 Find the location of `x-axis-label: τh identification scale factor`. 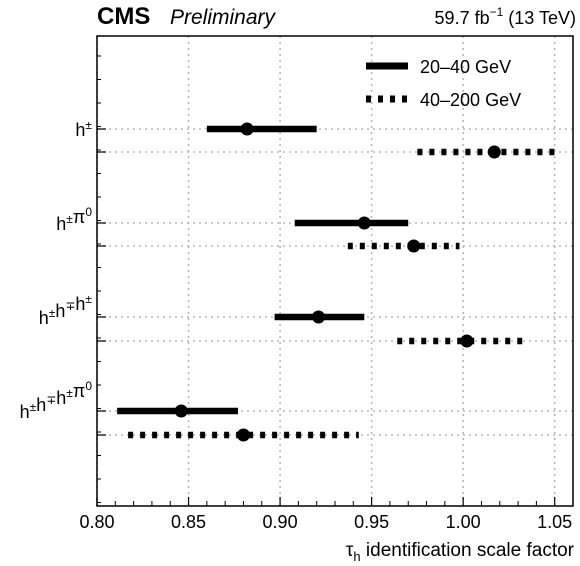

x-axis-label: τh identification scale factor is located at coordinates (460, 552).